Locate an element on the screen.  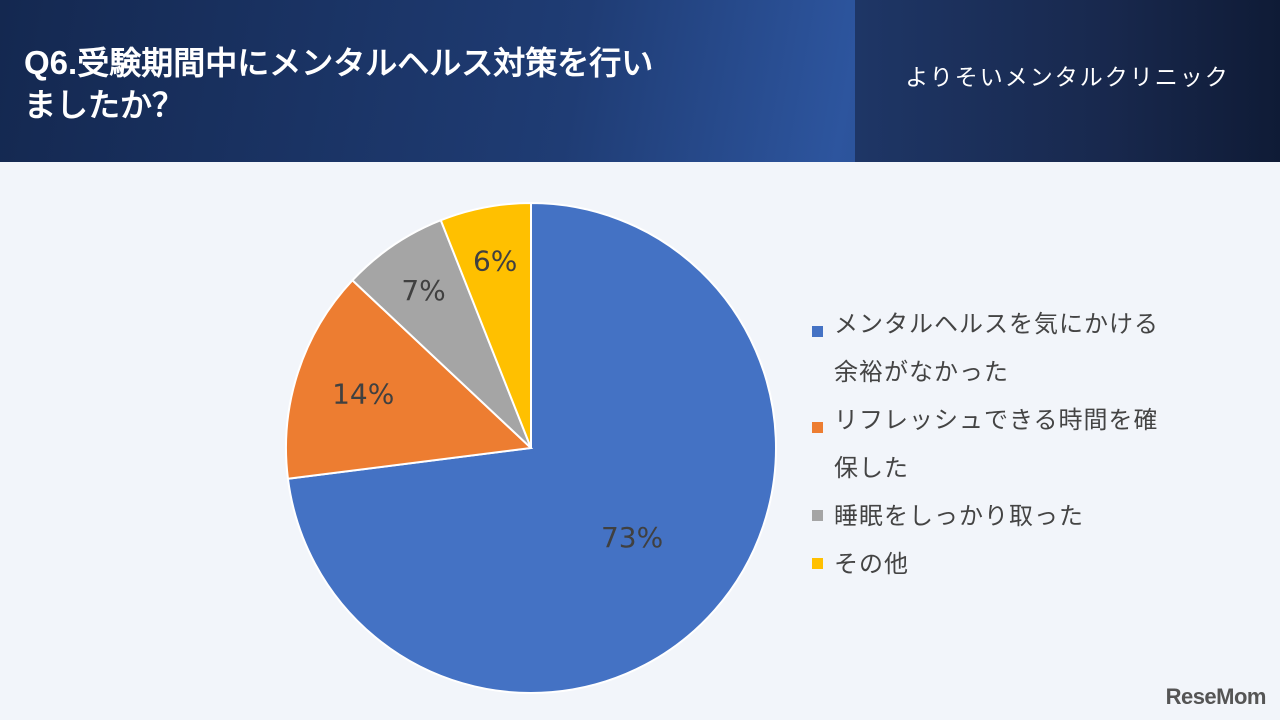
question-number: Q6. is located at coordinates (51, 62).